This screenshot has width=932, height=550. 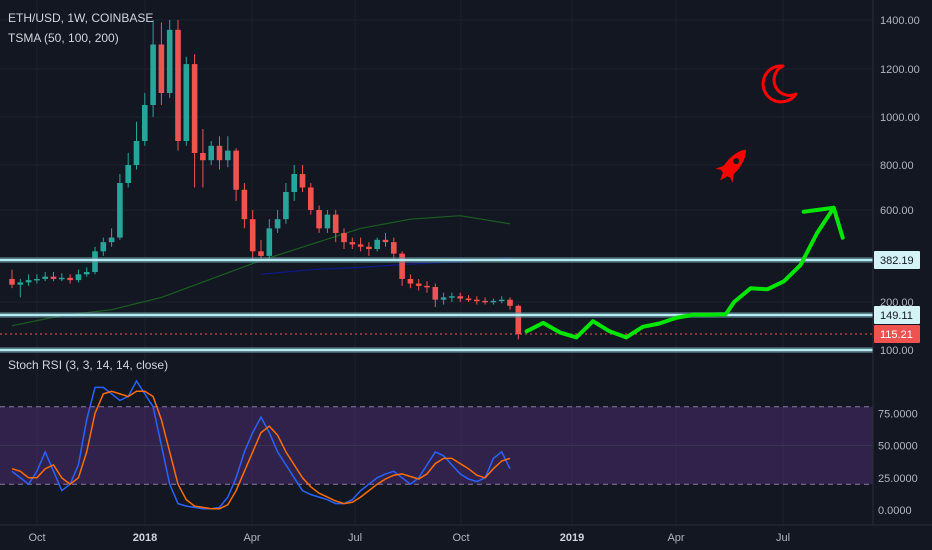 What do you see at coordinates (572, 538) in the screenshot?
I see `x-tick-label: 2019` at bounding box center [572, 538].